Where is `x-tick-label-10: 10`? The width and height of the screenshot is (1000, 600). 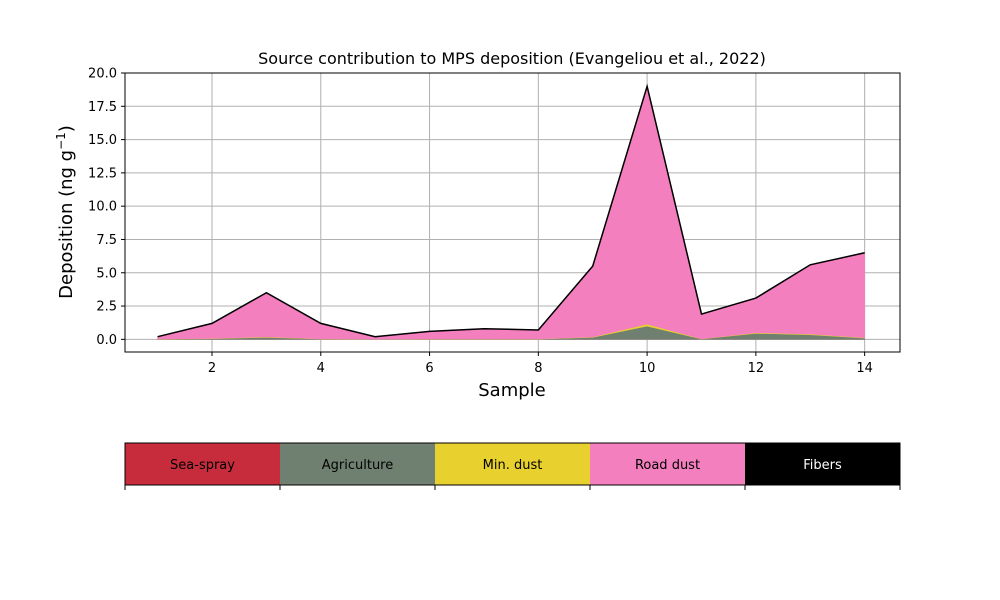 x-tick-label-10: 10 is located at coordinates (647, 368).